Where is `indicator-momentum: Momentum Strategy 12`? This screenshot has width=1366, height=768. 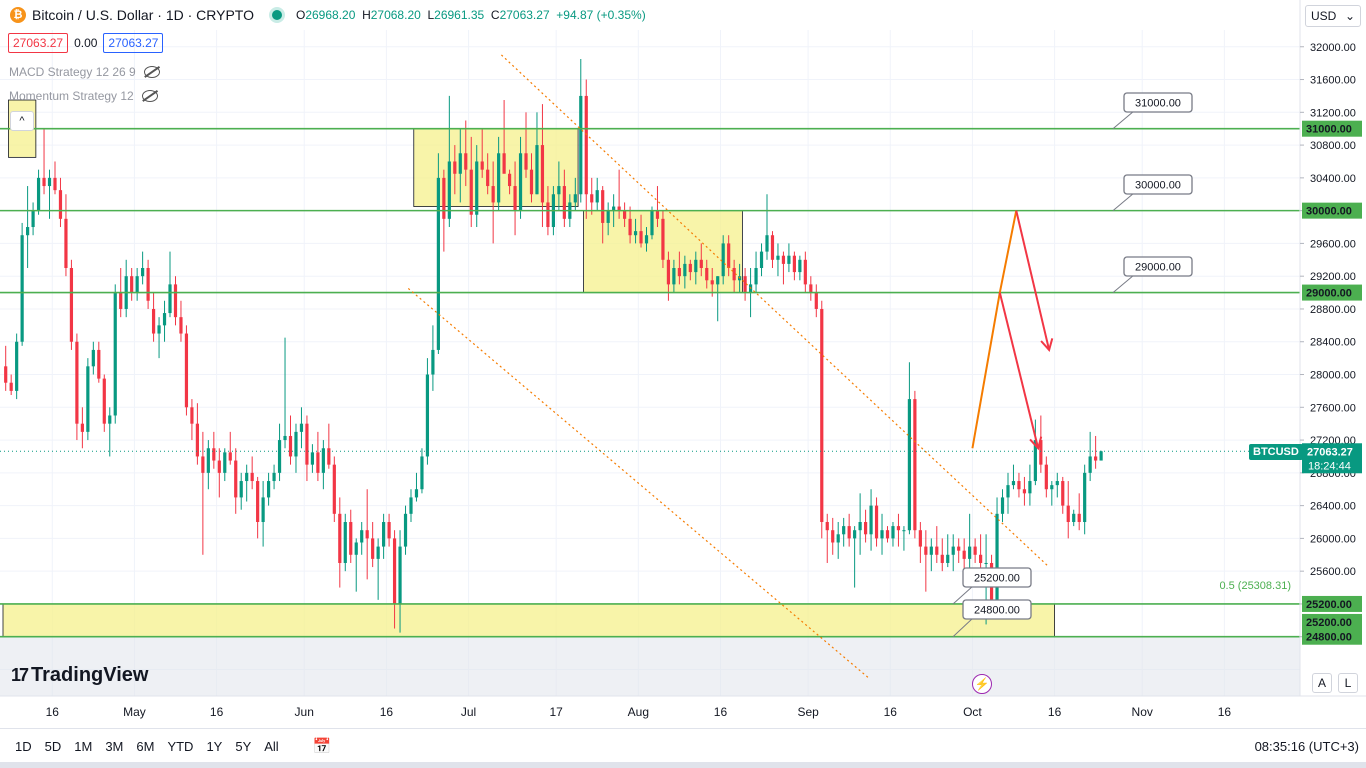 indicator-momentum: Momentum Strategy 12 is located at coordinates (83, 96).